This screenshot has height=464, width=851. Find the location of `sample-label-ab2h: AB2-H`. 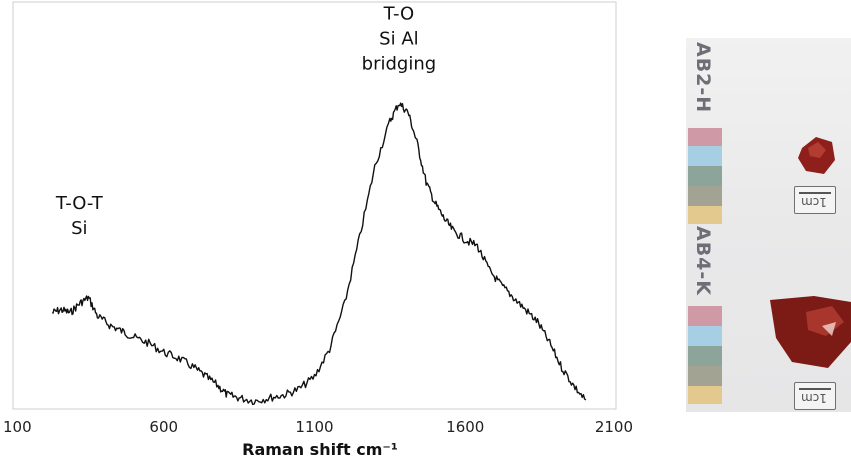

sample-label-ab2h: AB2-H is located at coordinates (703, 78).